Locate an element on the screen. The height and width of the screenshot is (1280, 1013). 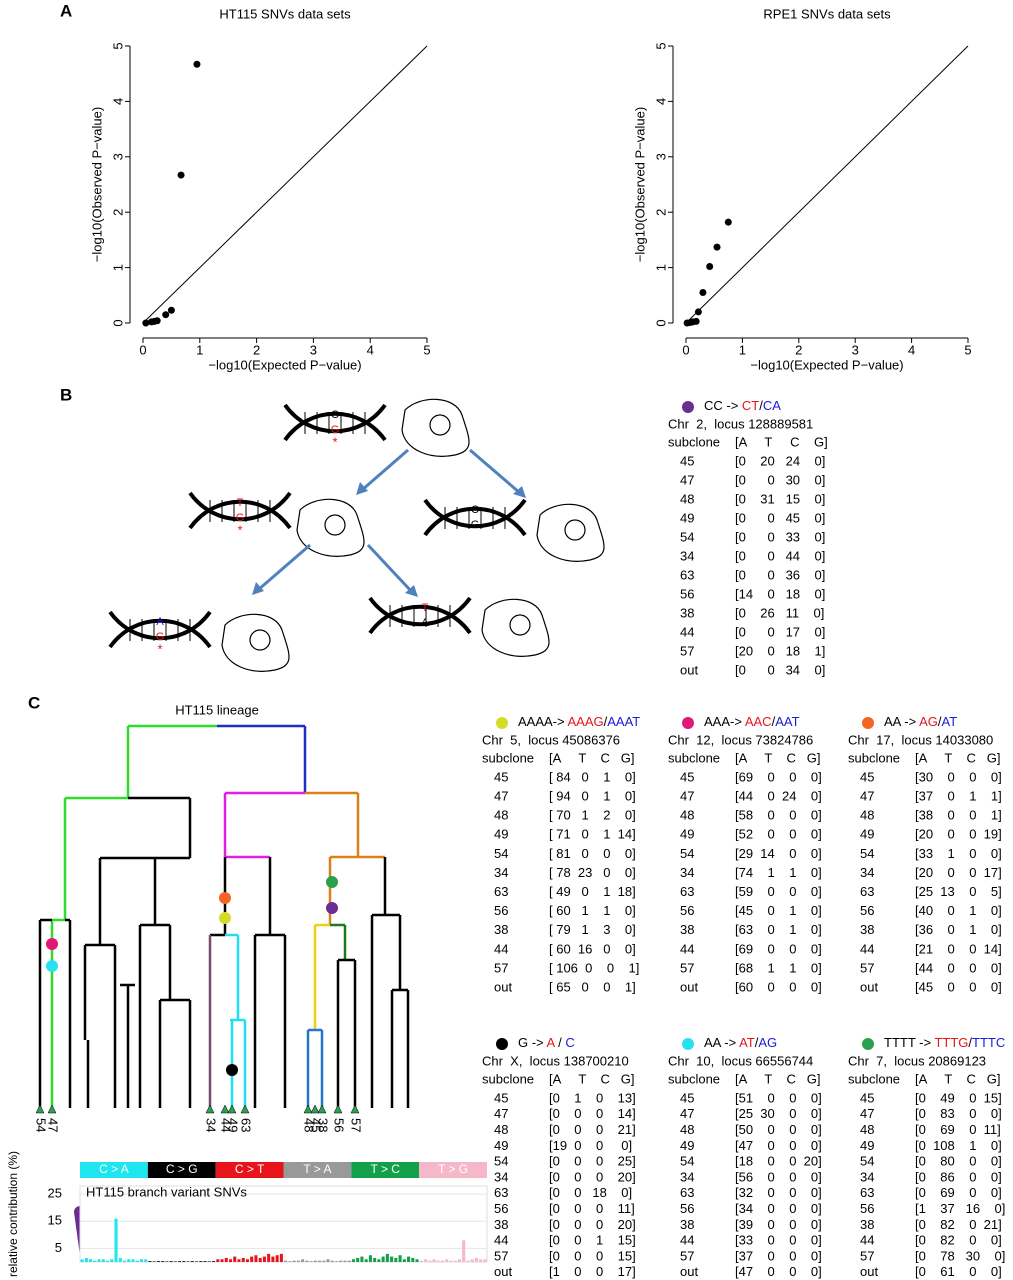
leaf-label: 47 is located at coordinates (53, 1125).